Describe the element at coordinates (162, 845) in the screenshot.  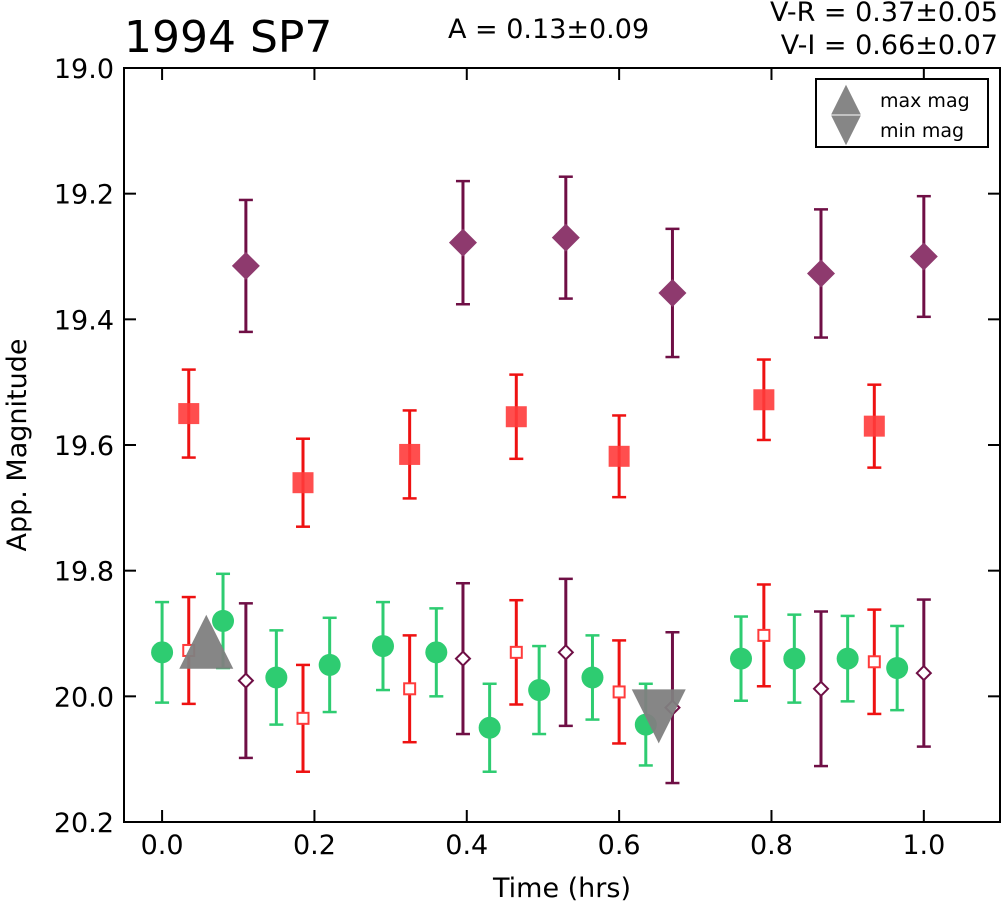
I see `x-tick-label: 0.0` at that location.